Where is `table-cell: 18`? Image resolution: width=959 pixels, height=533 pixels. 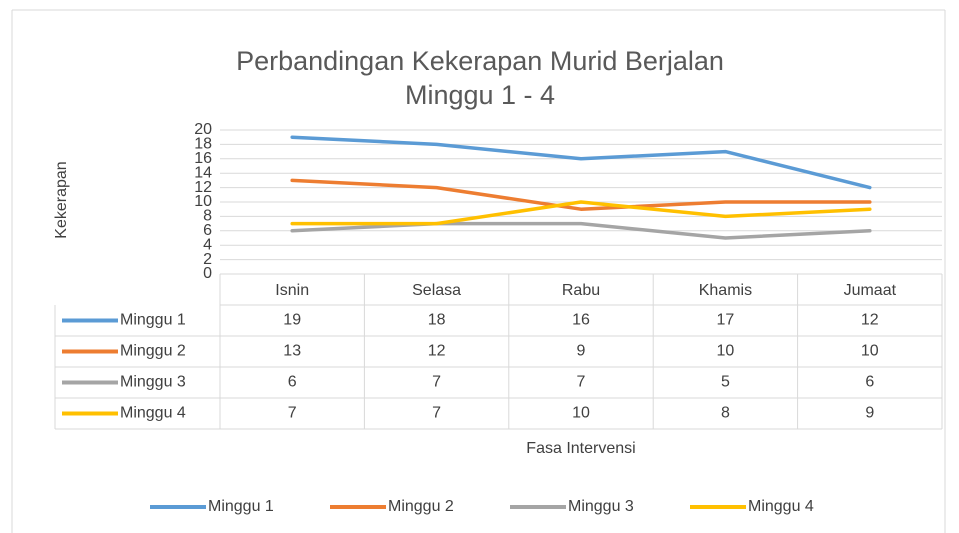 table-cell: 18 is located at coordinates (437, 320).